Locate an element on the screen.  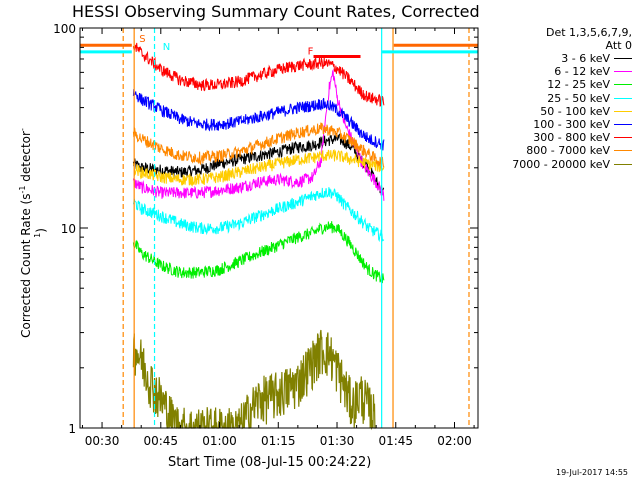
series-line-50-100-kev is located at coordinates (258, 167).